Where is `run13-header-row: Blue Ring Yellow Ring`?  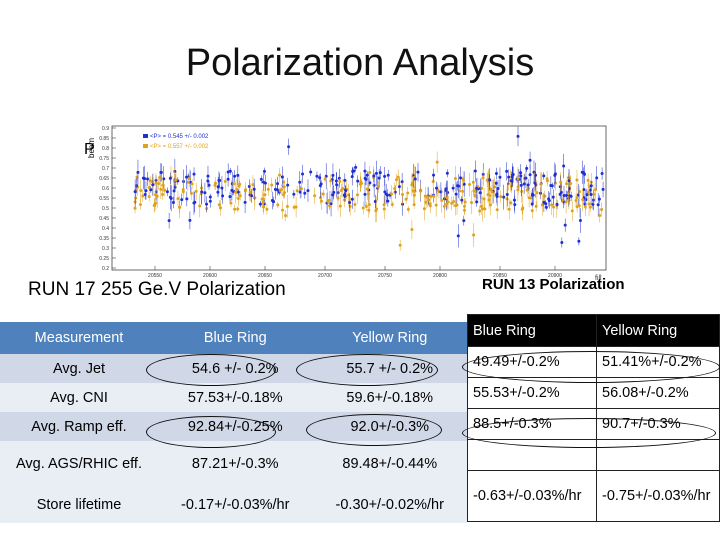
run13-header-row: Blue Ring Yellow Ring is located at coordinates (593, 330).